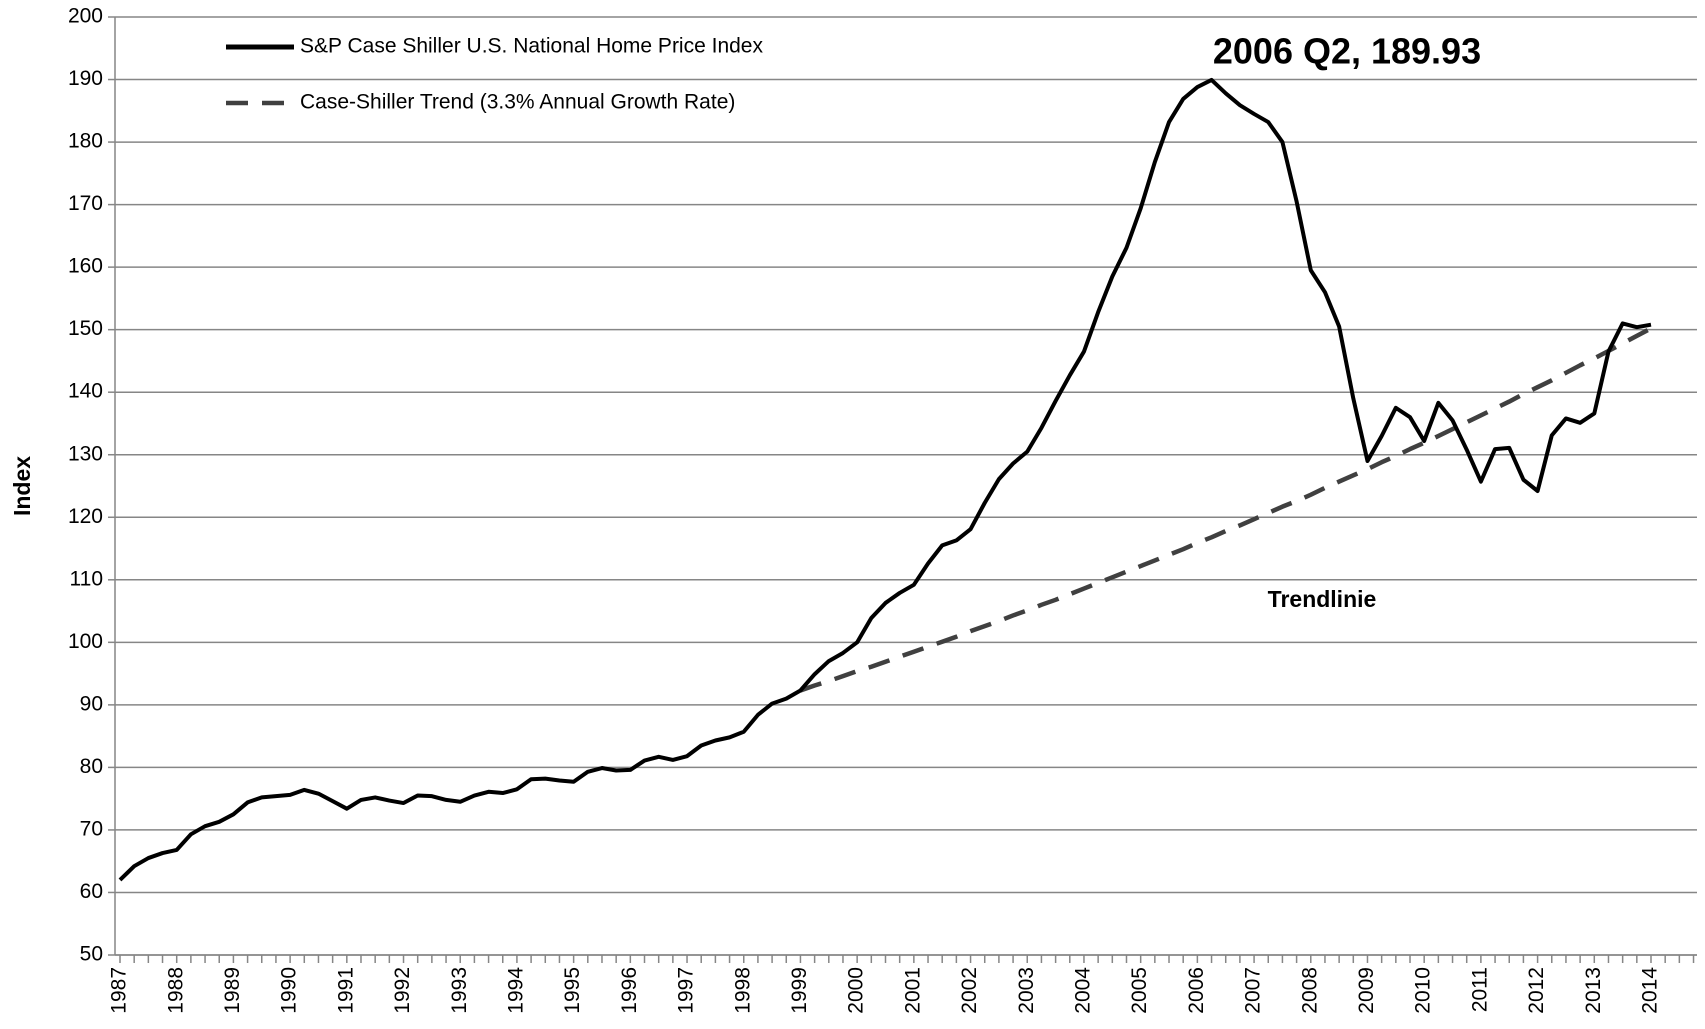 This screenshot has width=1705, height=1029. Describe the element at coordinates (515, 990) in the screenshot. I see `x-tick-label: 1994` at that location.